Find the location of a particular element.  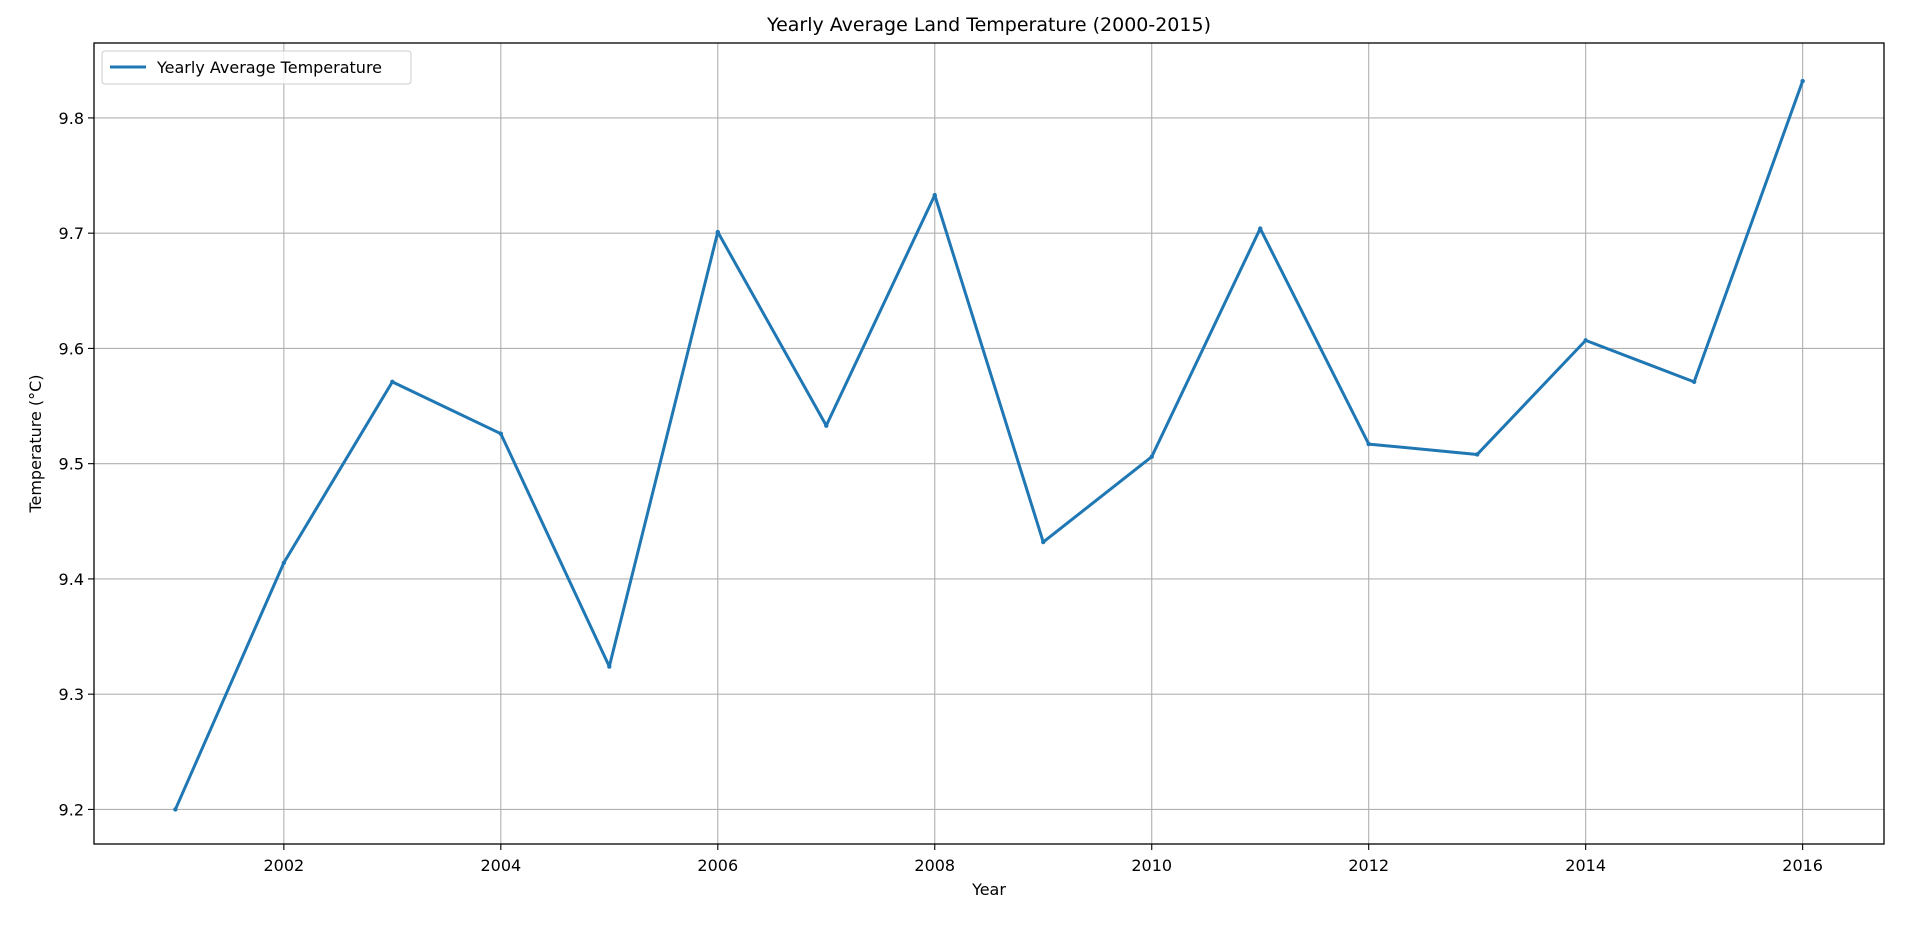

x-tick-label: 2008 is located at coordinates (934, 865).